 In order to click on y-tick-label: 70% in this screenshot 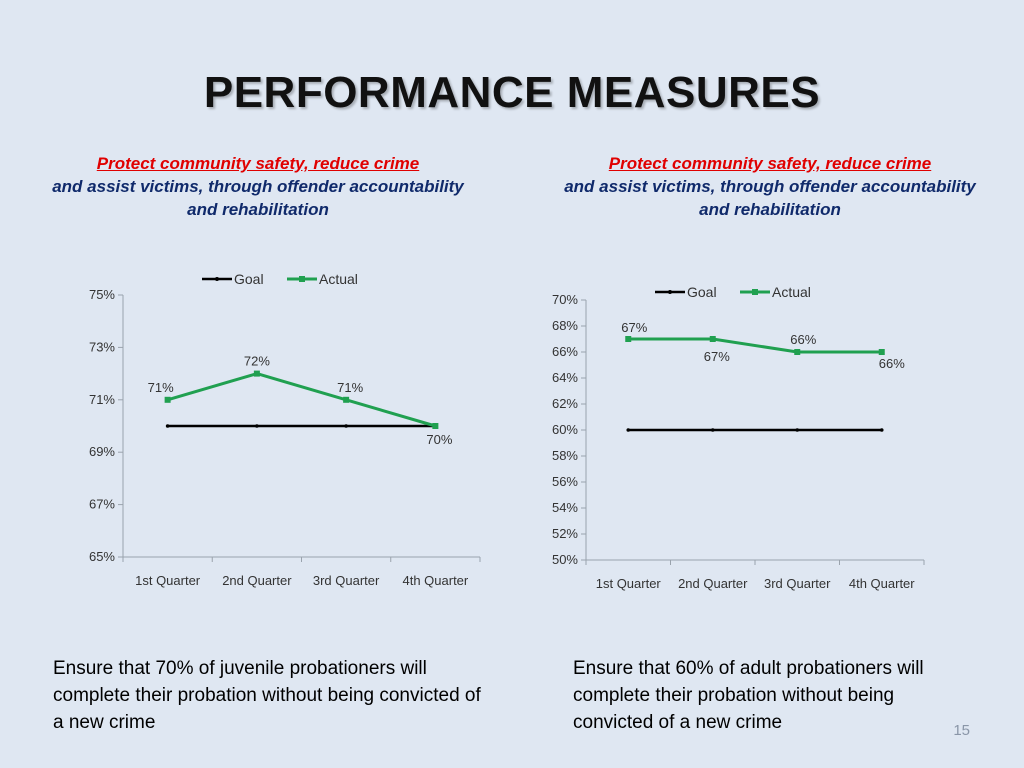, I will do `click(565, 299)`.